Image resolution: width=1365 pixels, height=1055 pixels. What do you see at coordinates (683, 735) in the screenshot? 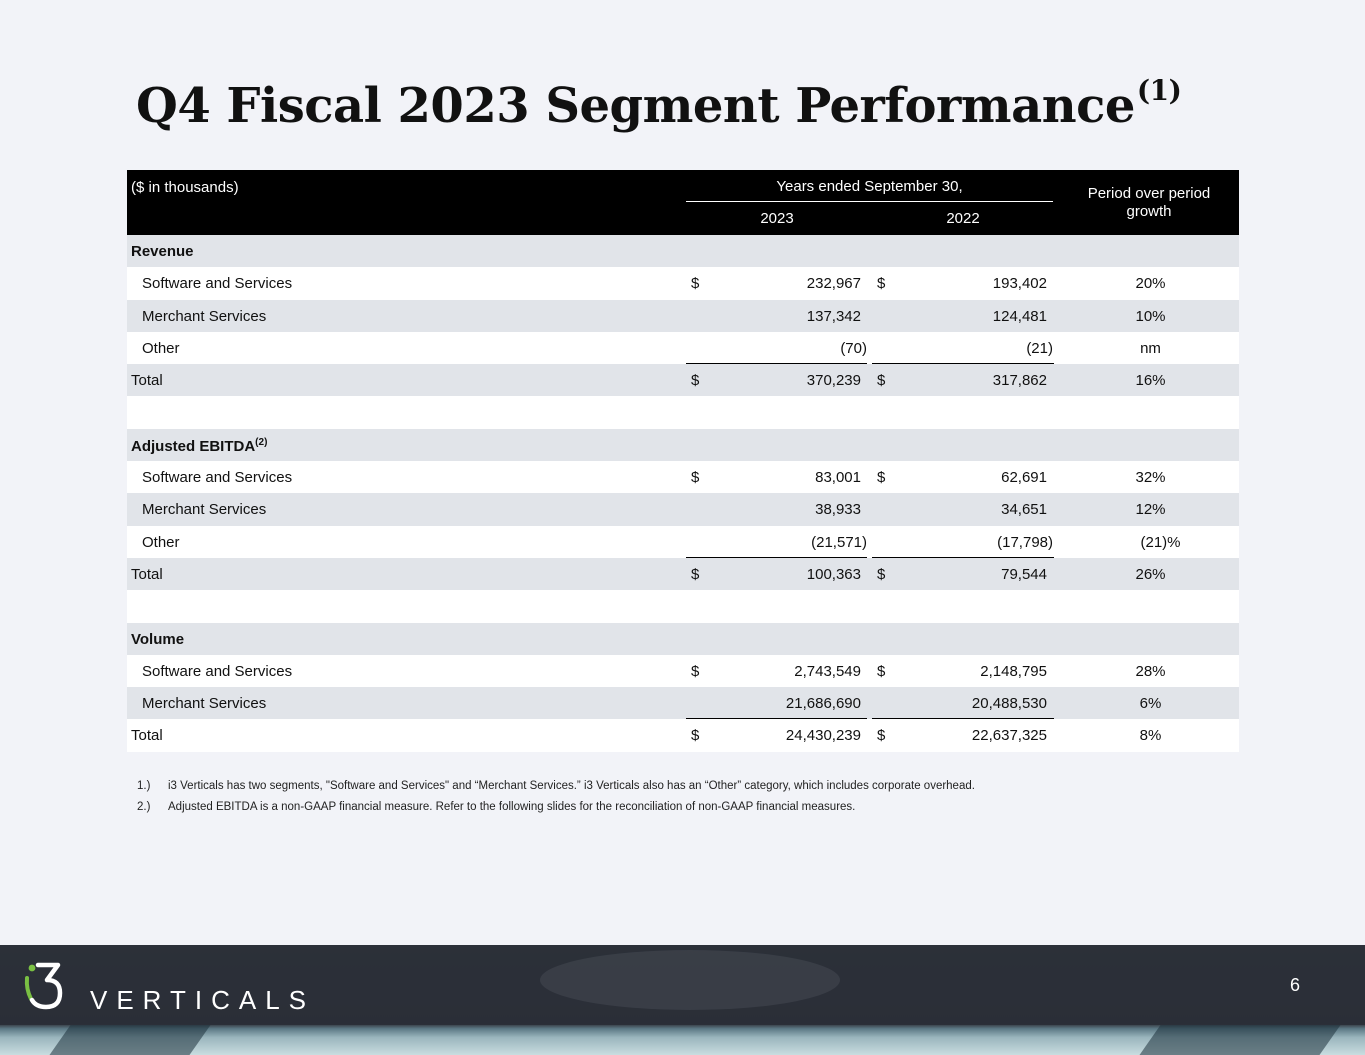
I see `total-row: Total $ 24,430,239 $ 22,637,325 8%` at bounding box center [683, 735].